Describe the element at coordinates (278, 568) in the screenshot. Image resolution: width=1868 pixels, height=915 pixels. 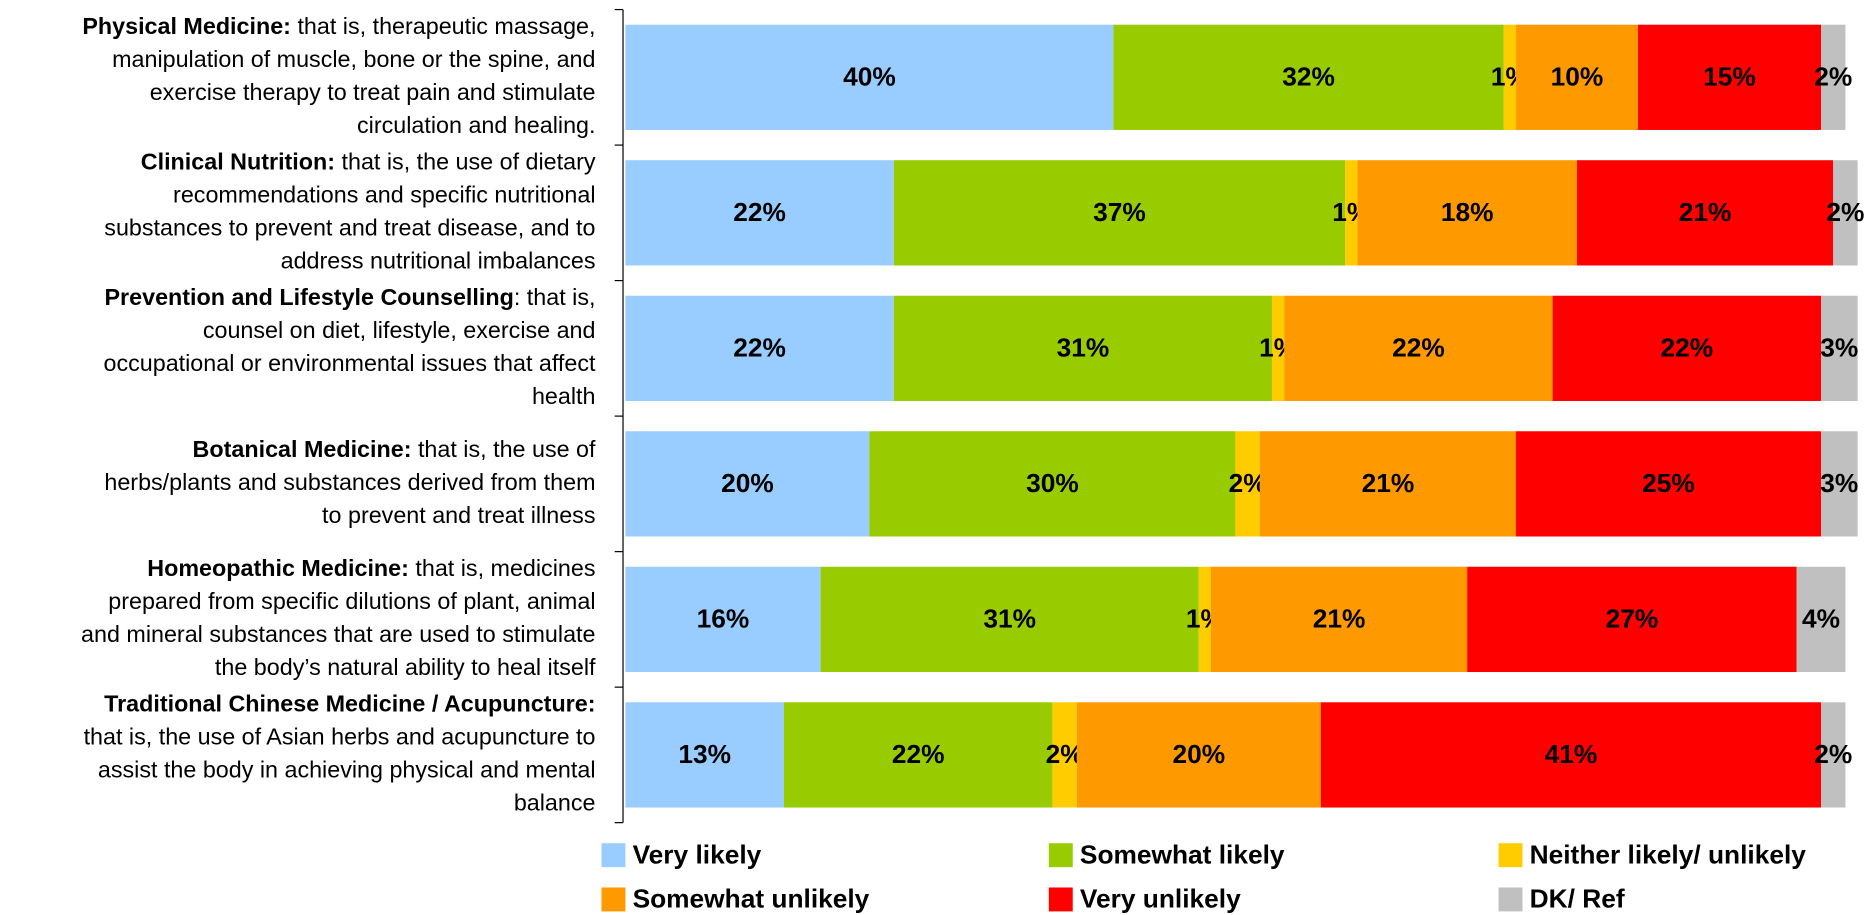
I see `category-name: Homeopathic Medicine:` at that location.